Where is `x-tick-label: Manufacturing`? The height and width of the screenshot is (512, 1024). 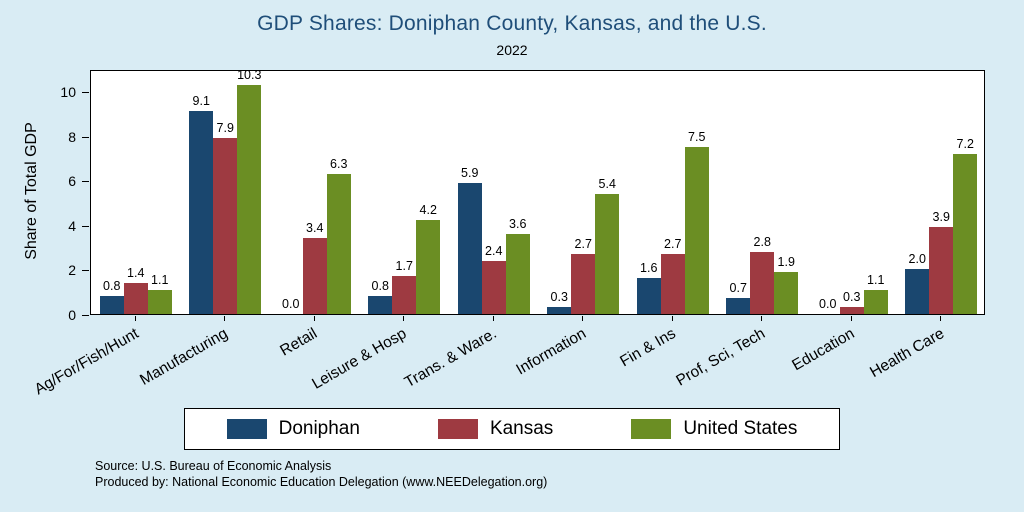
x-tick-label: Manufacturing is located at coordinates (184, 357).